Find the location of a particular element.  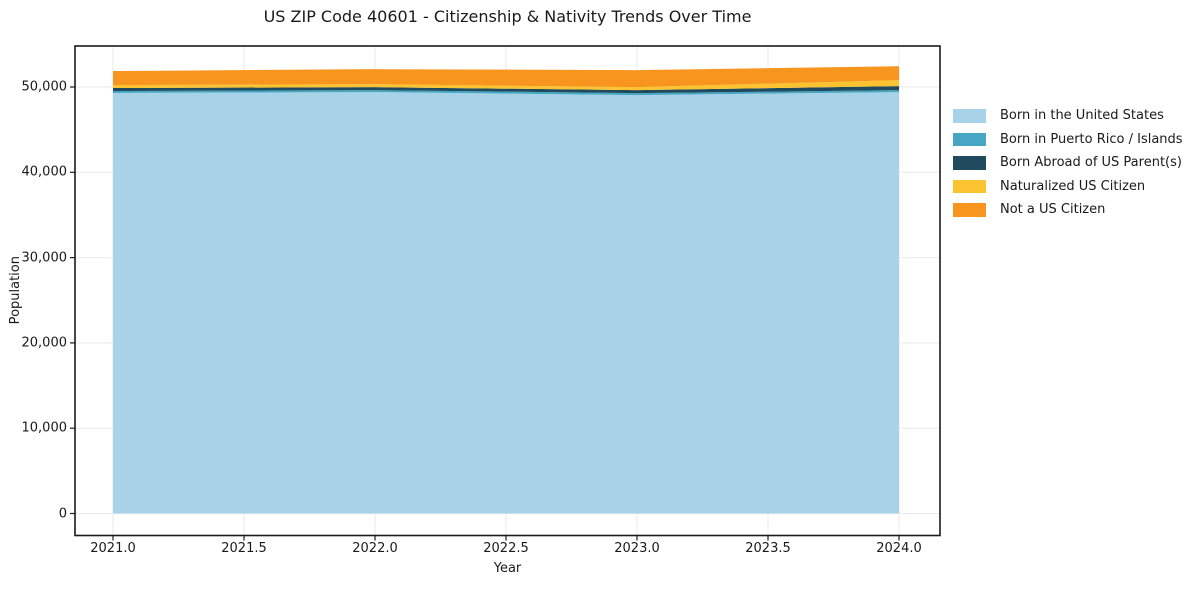

area-not-a-us-citizen is located at coordinates (506, 77).